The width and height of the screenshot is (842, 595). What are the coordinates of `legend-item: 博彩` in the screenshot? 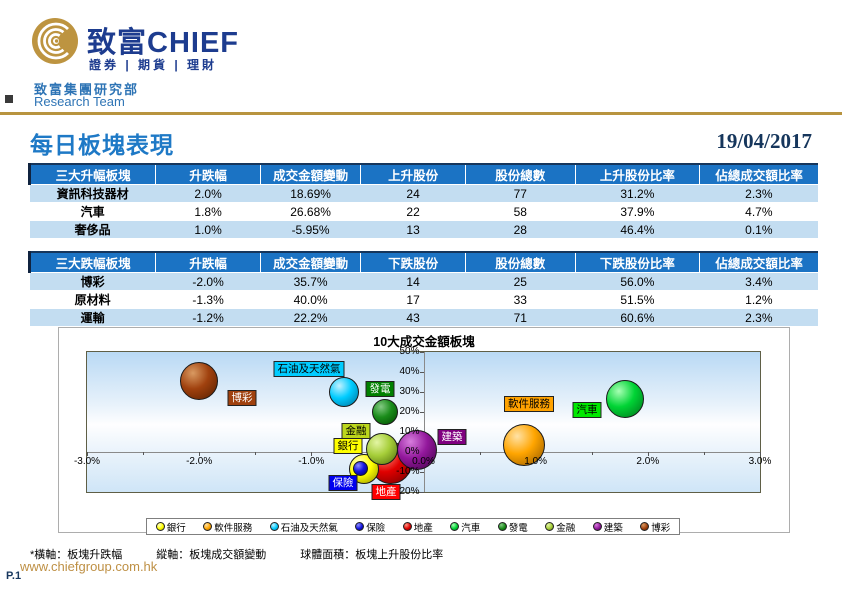 It's located at (655, 527).